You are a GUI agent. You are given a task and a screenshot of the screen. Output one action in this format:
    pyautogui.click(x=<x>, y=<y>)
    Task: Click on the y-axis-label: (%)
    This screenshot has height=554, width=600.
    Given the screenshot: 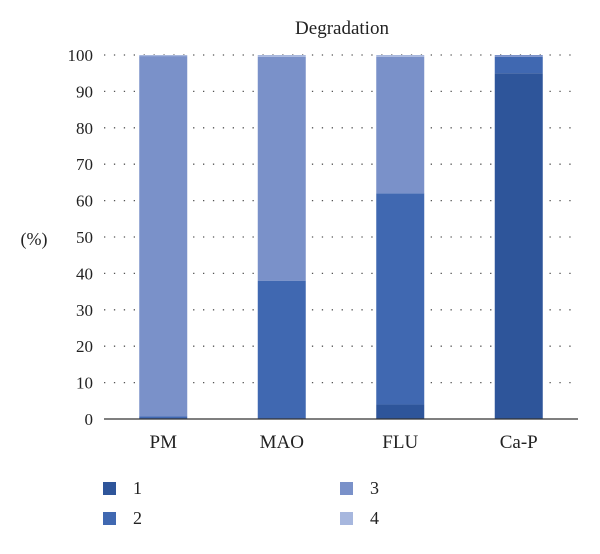 What is the action you would take?
    pyautogui.click(x=34, y=239)
    